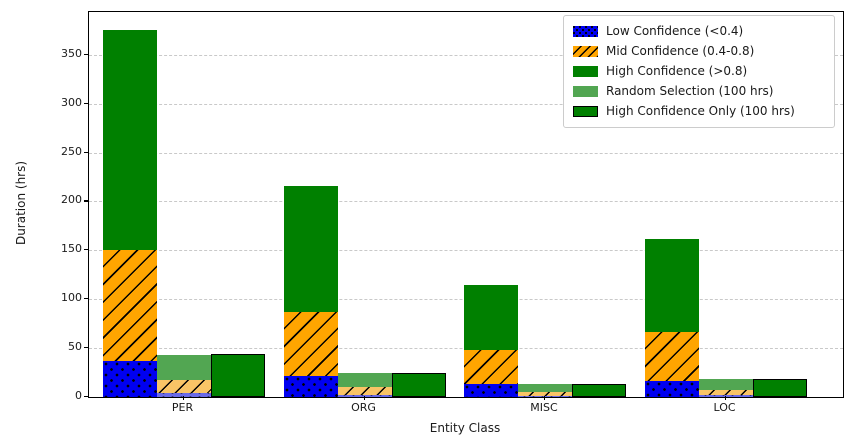 This screenshot has height=448, width=850. I want to click on x-tick-label-per: PER, so click(182, 407).